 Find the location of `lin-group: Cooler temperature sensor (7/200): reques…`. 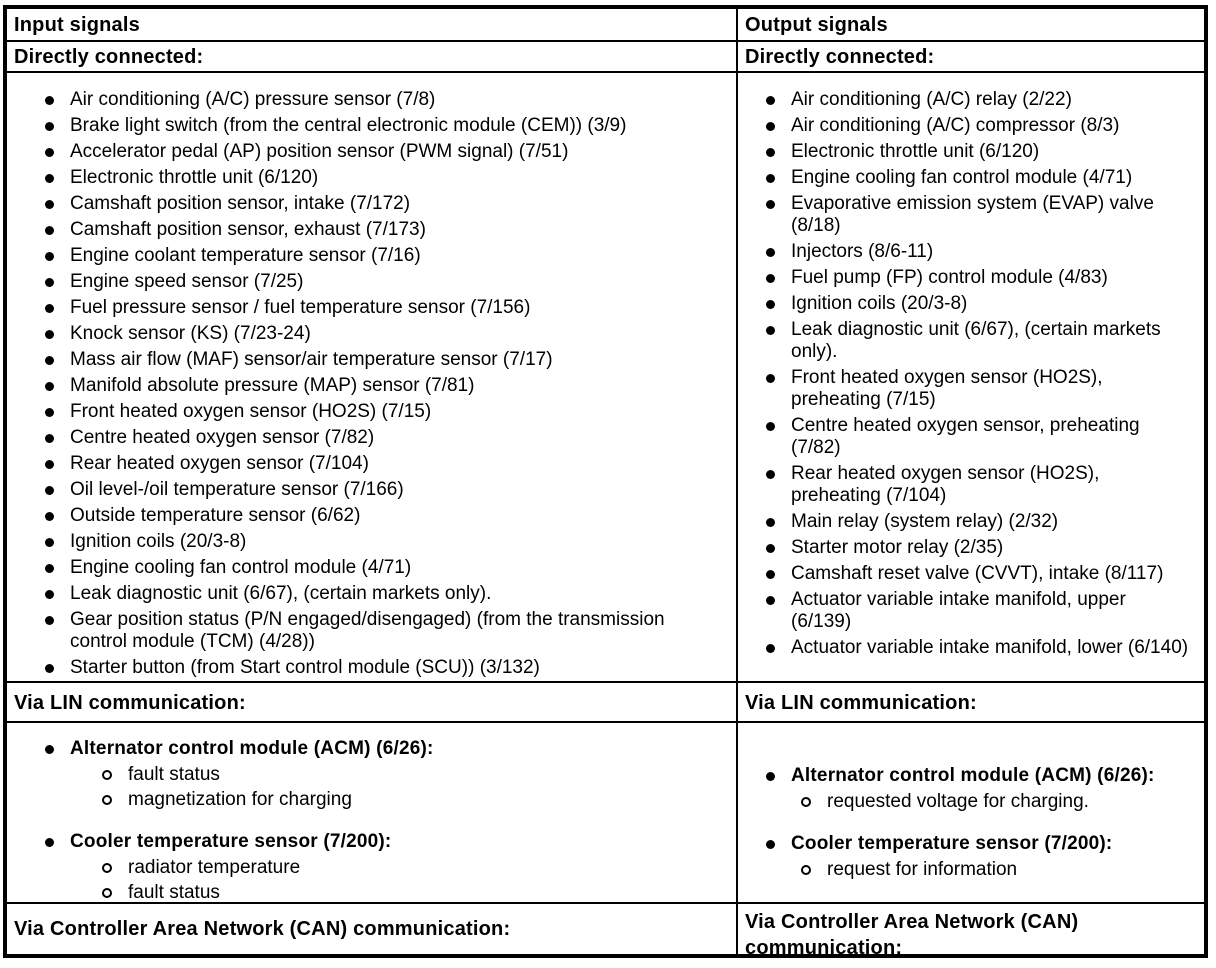

lin-group: Cooler temperature sensor (7/200): reques… is located at coordinates (981, 857).